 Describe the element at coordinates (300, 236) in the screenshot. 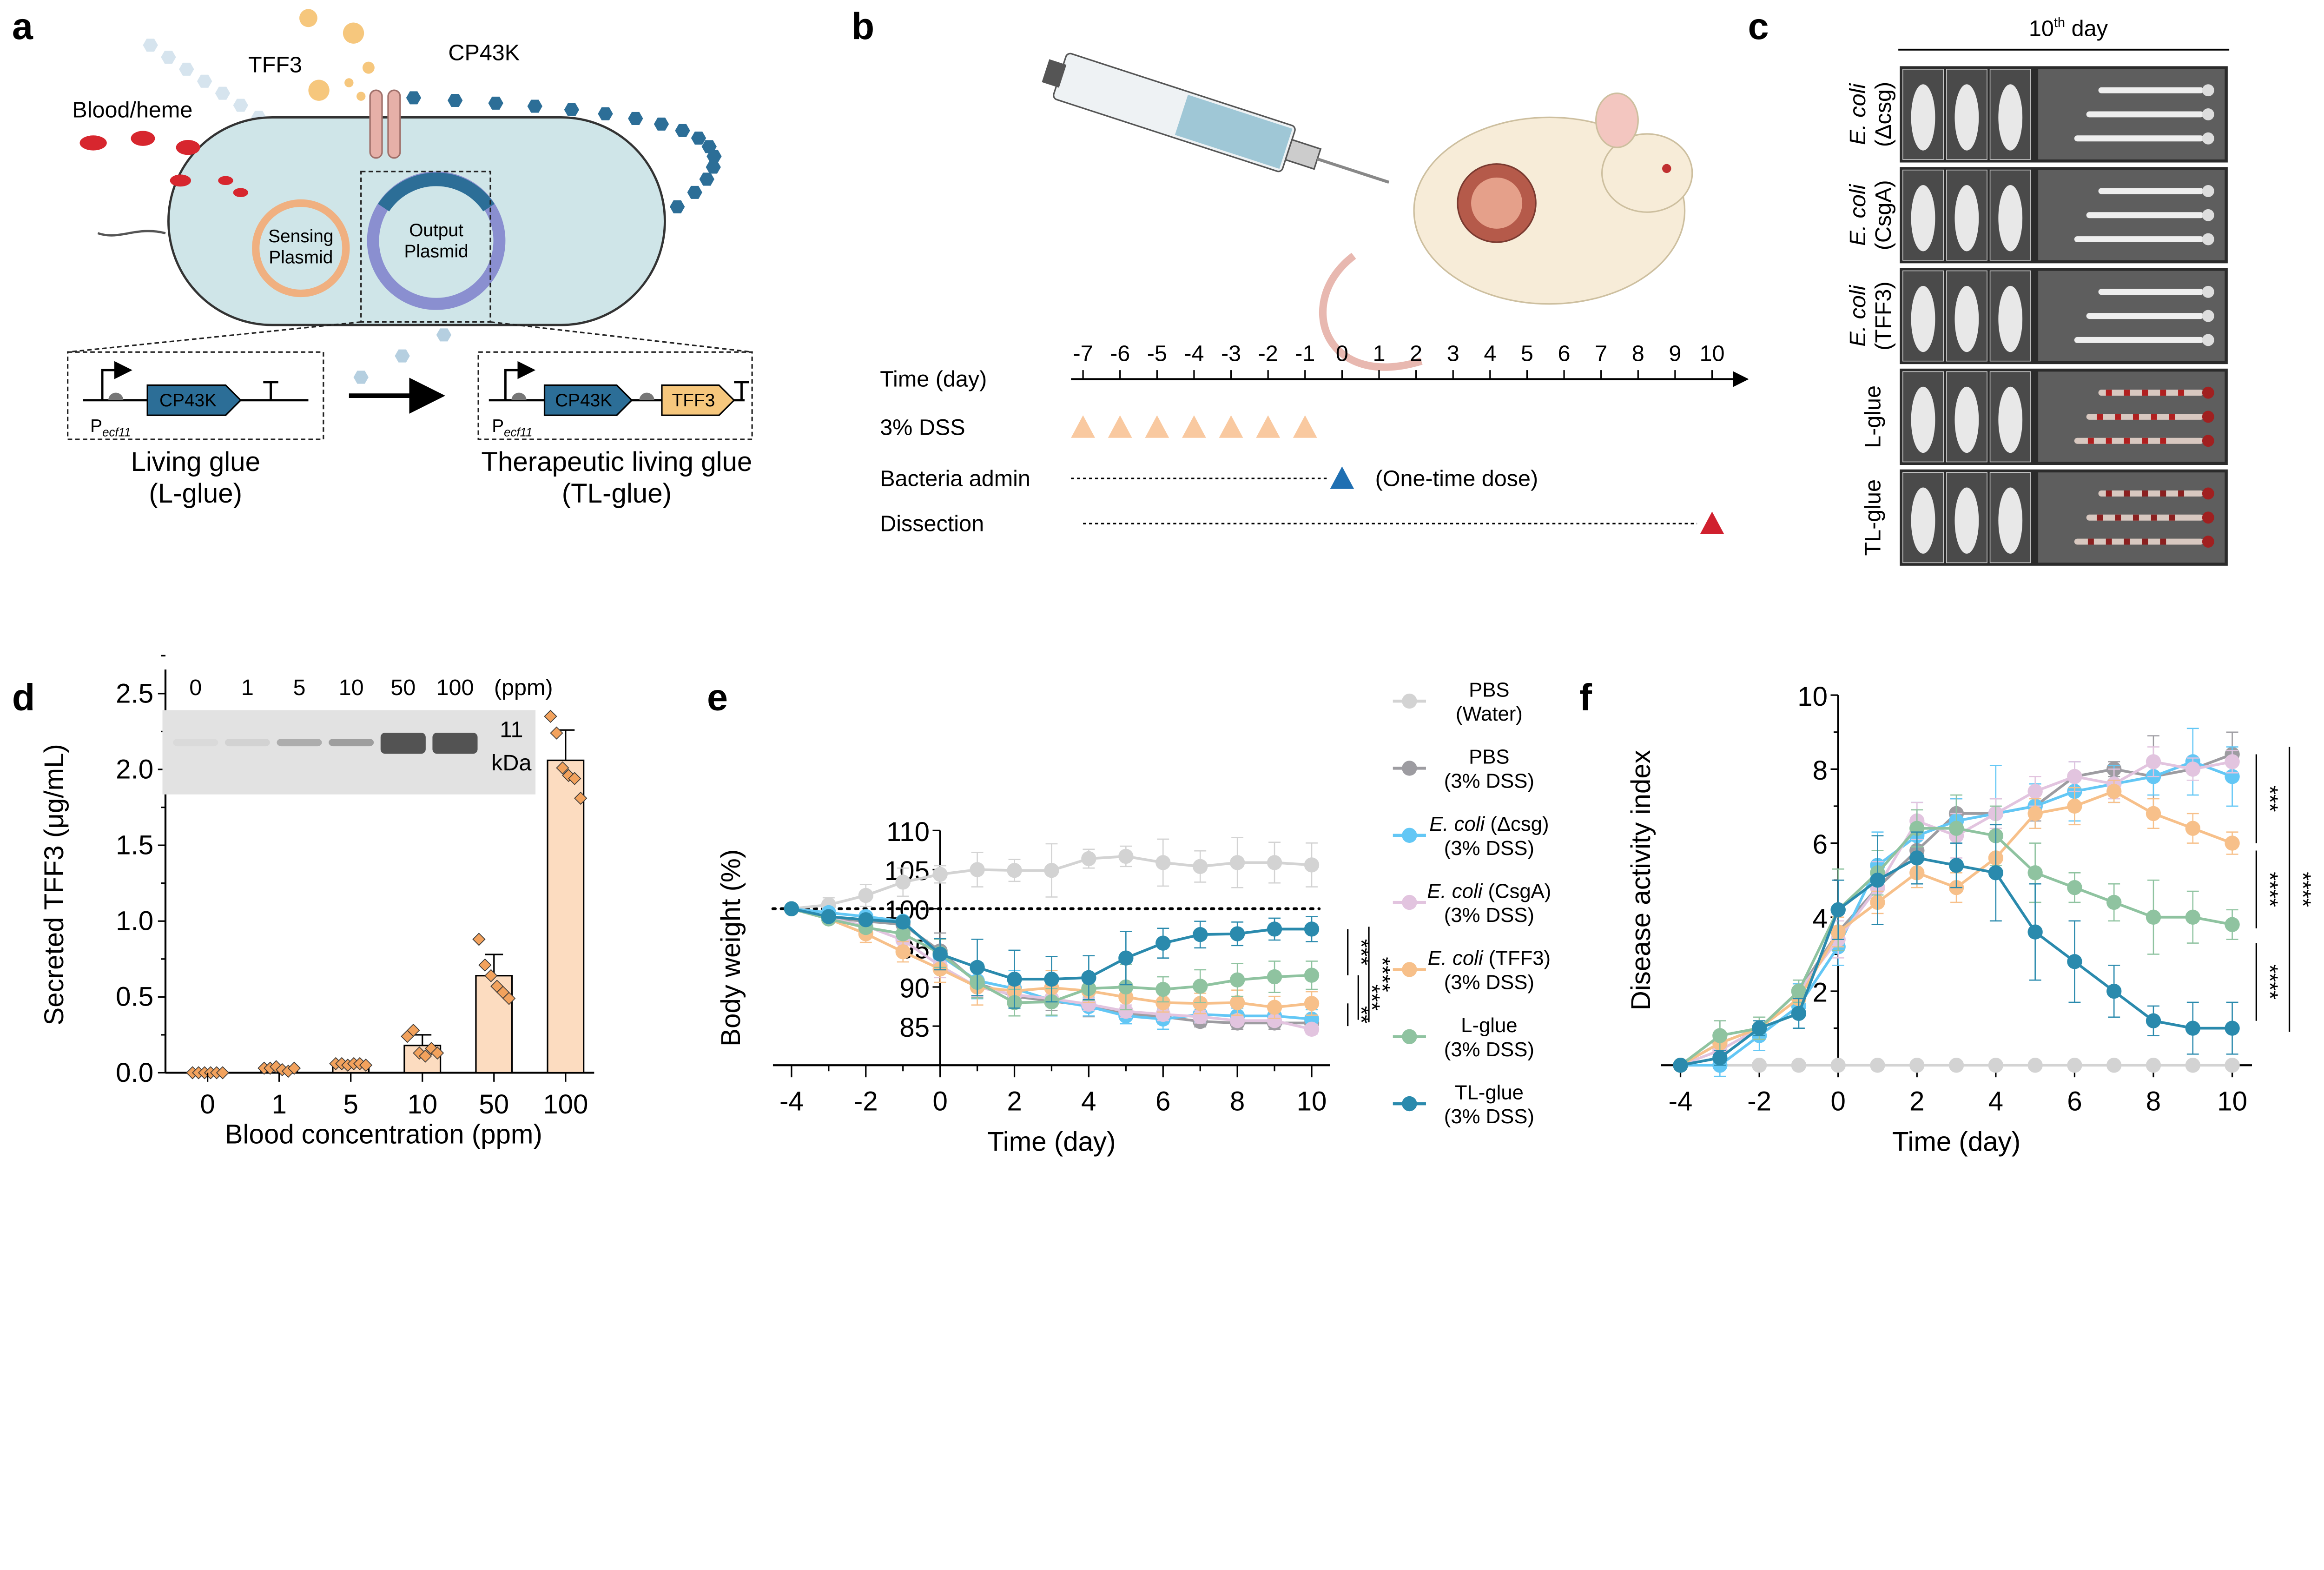

I see `sensing-plasmid-label: Sensing` at that location.